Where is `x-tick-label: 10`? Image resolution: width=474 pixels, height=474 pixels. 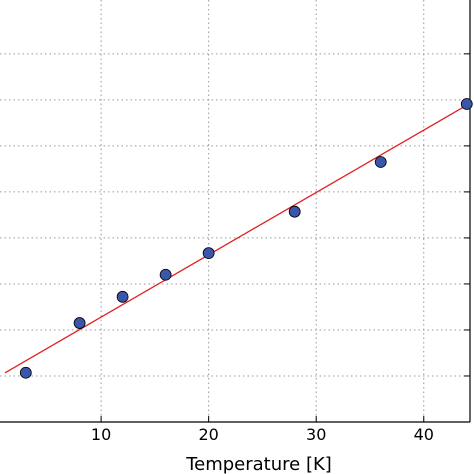 x-tick-label: 10 is located at coordinates (101, 434).